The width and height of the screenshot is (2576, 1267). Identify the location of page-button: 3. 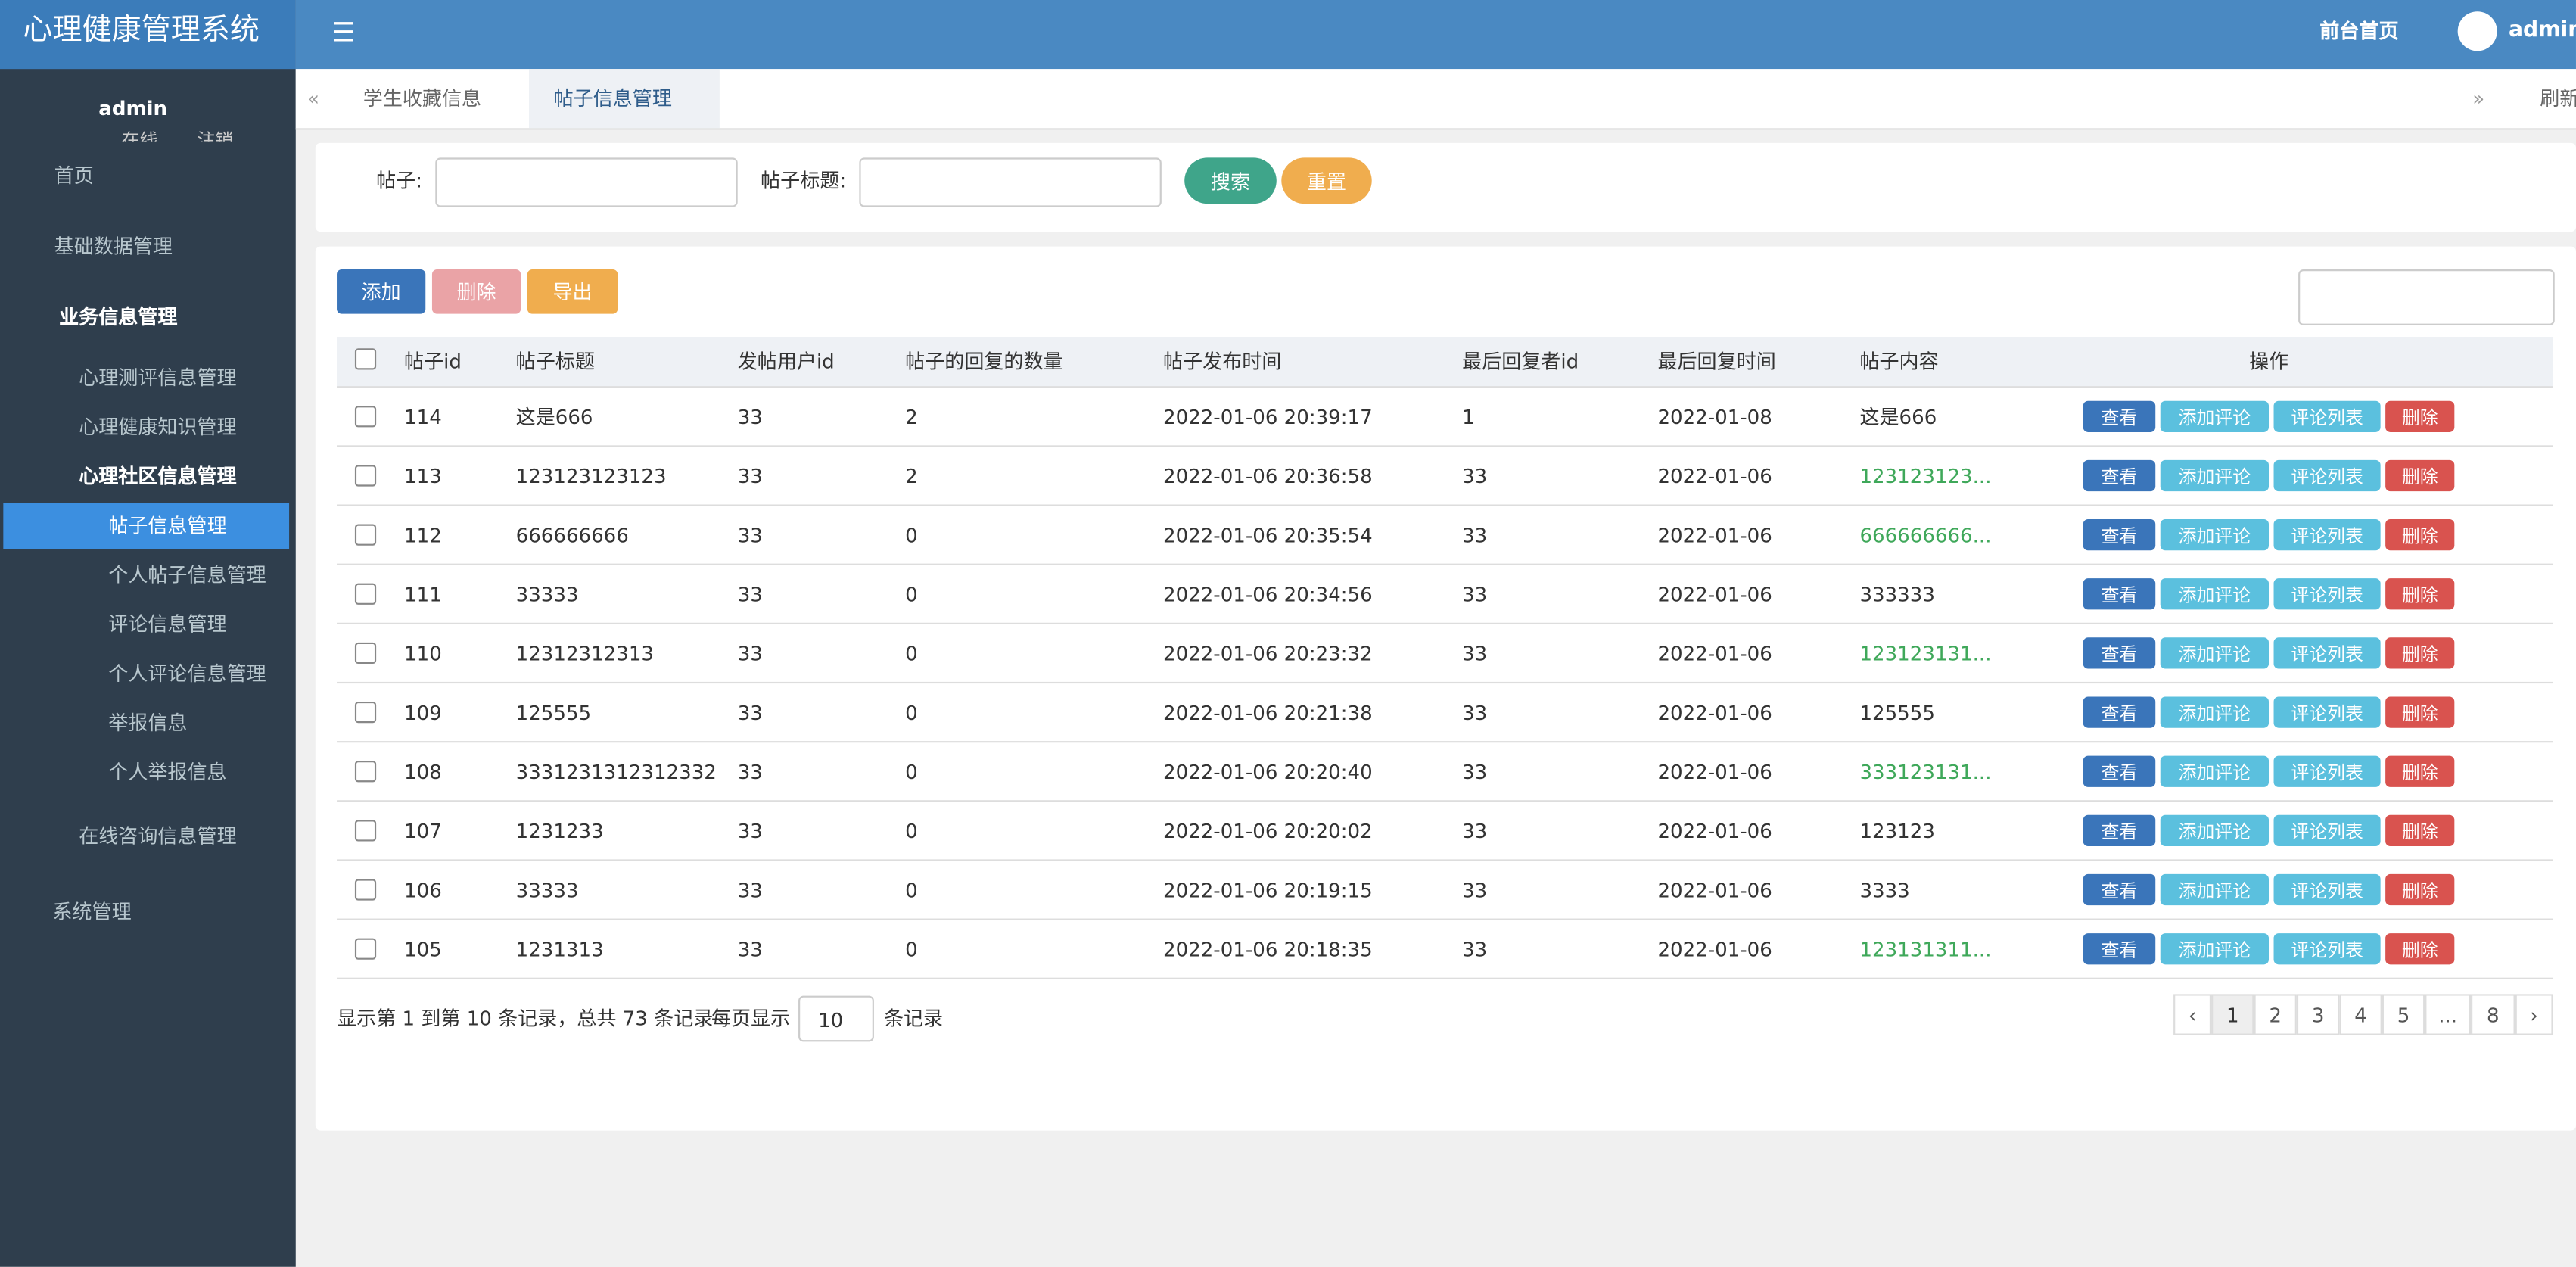
(2318, 1014).